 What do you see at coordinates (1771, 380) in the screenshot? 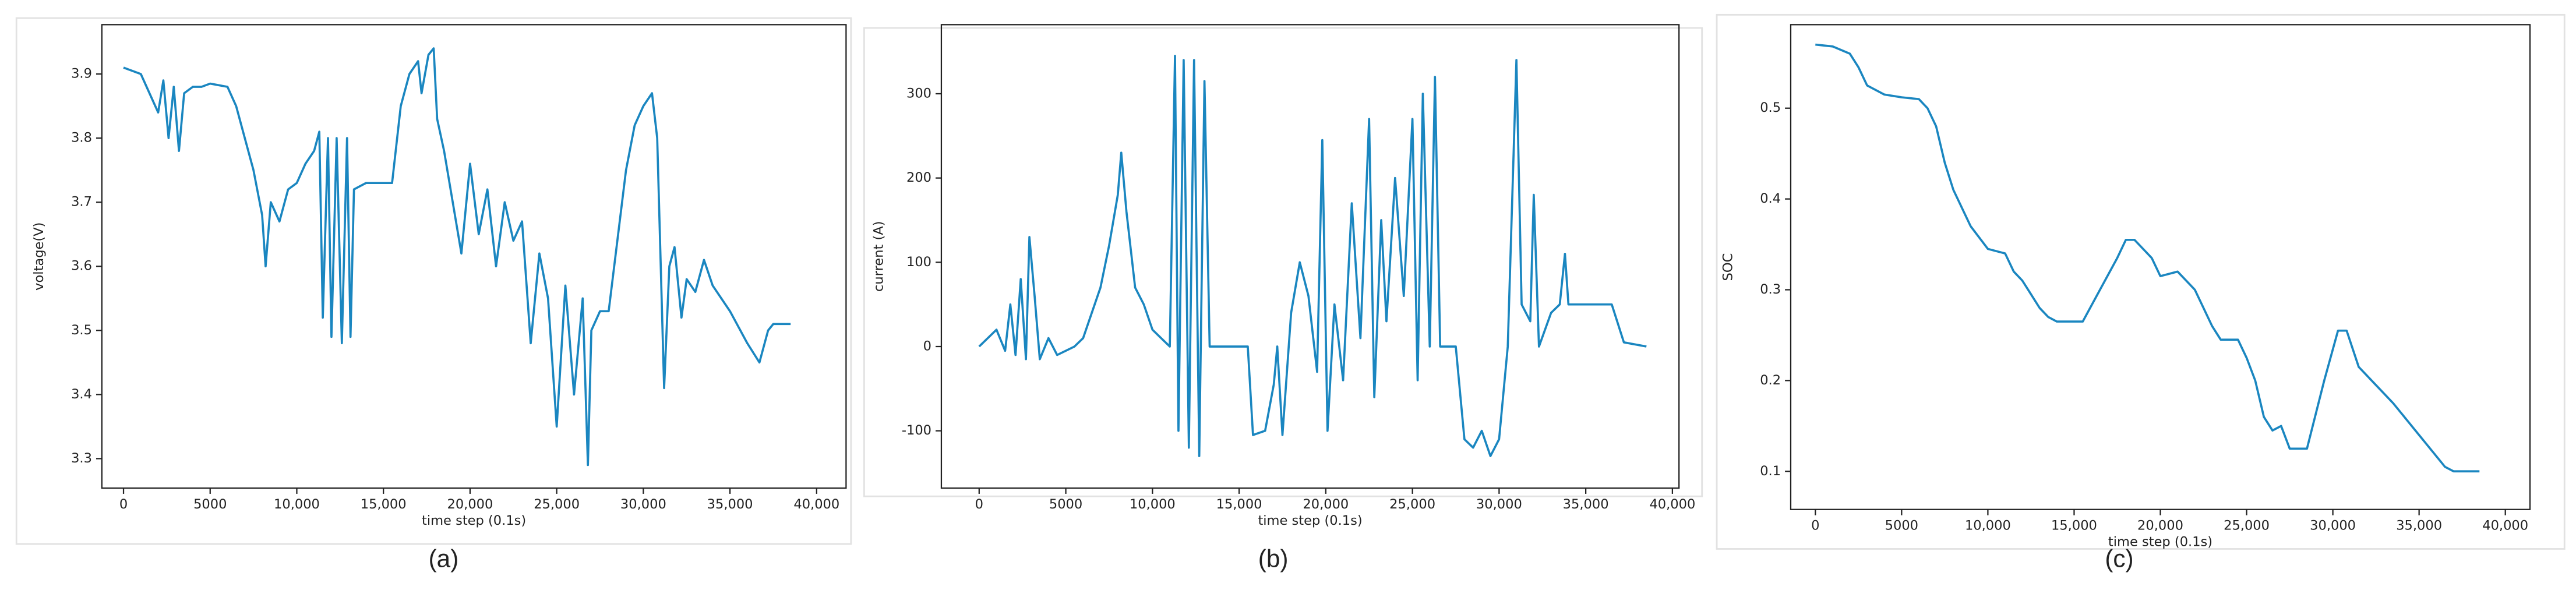
I see `y-tick-label: 0.2` at bounding box center [1771, 380].